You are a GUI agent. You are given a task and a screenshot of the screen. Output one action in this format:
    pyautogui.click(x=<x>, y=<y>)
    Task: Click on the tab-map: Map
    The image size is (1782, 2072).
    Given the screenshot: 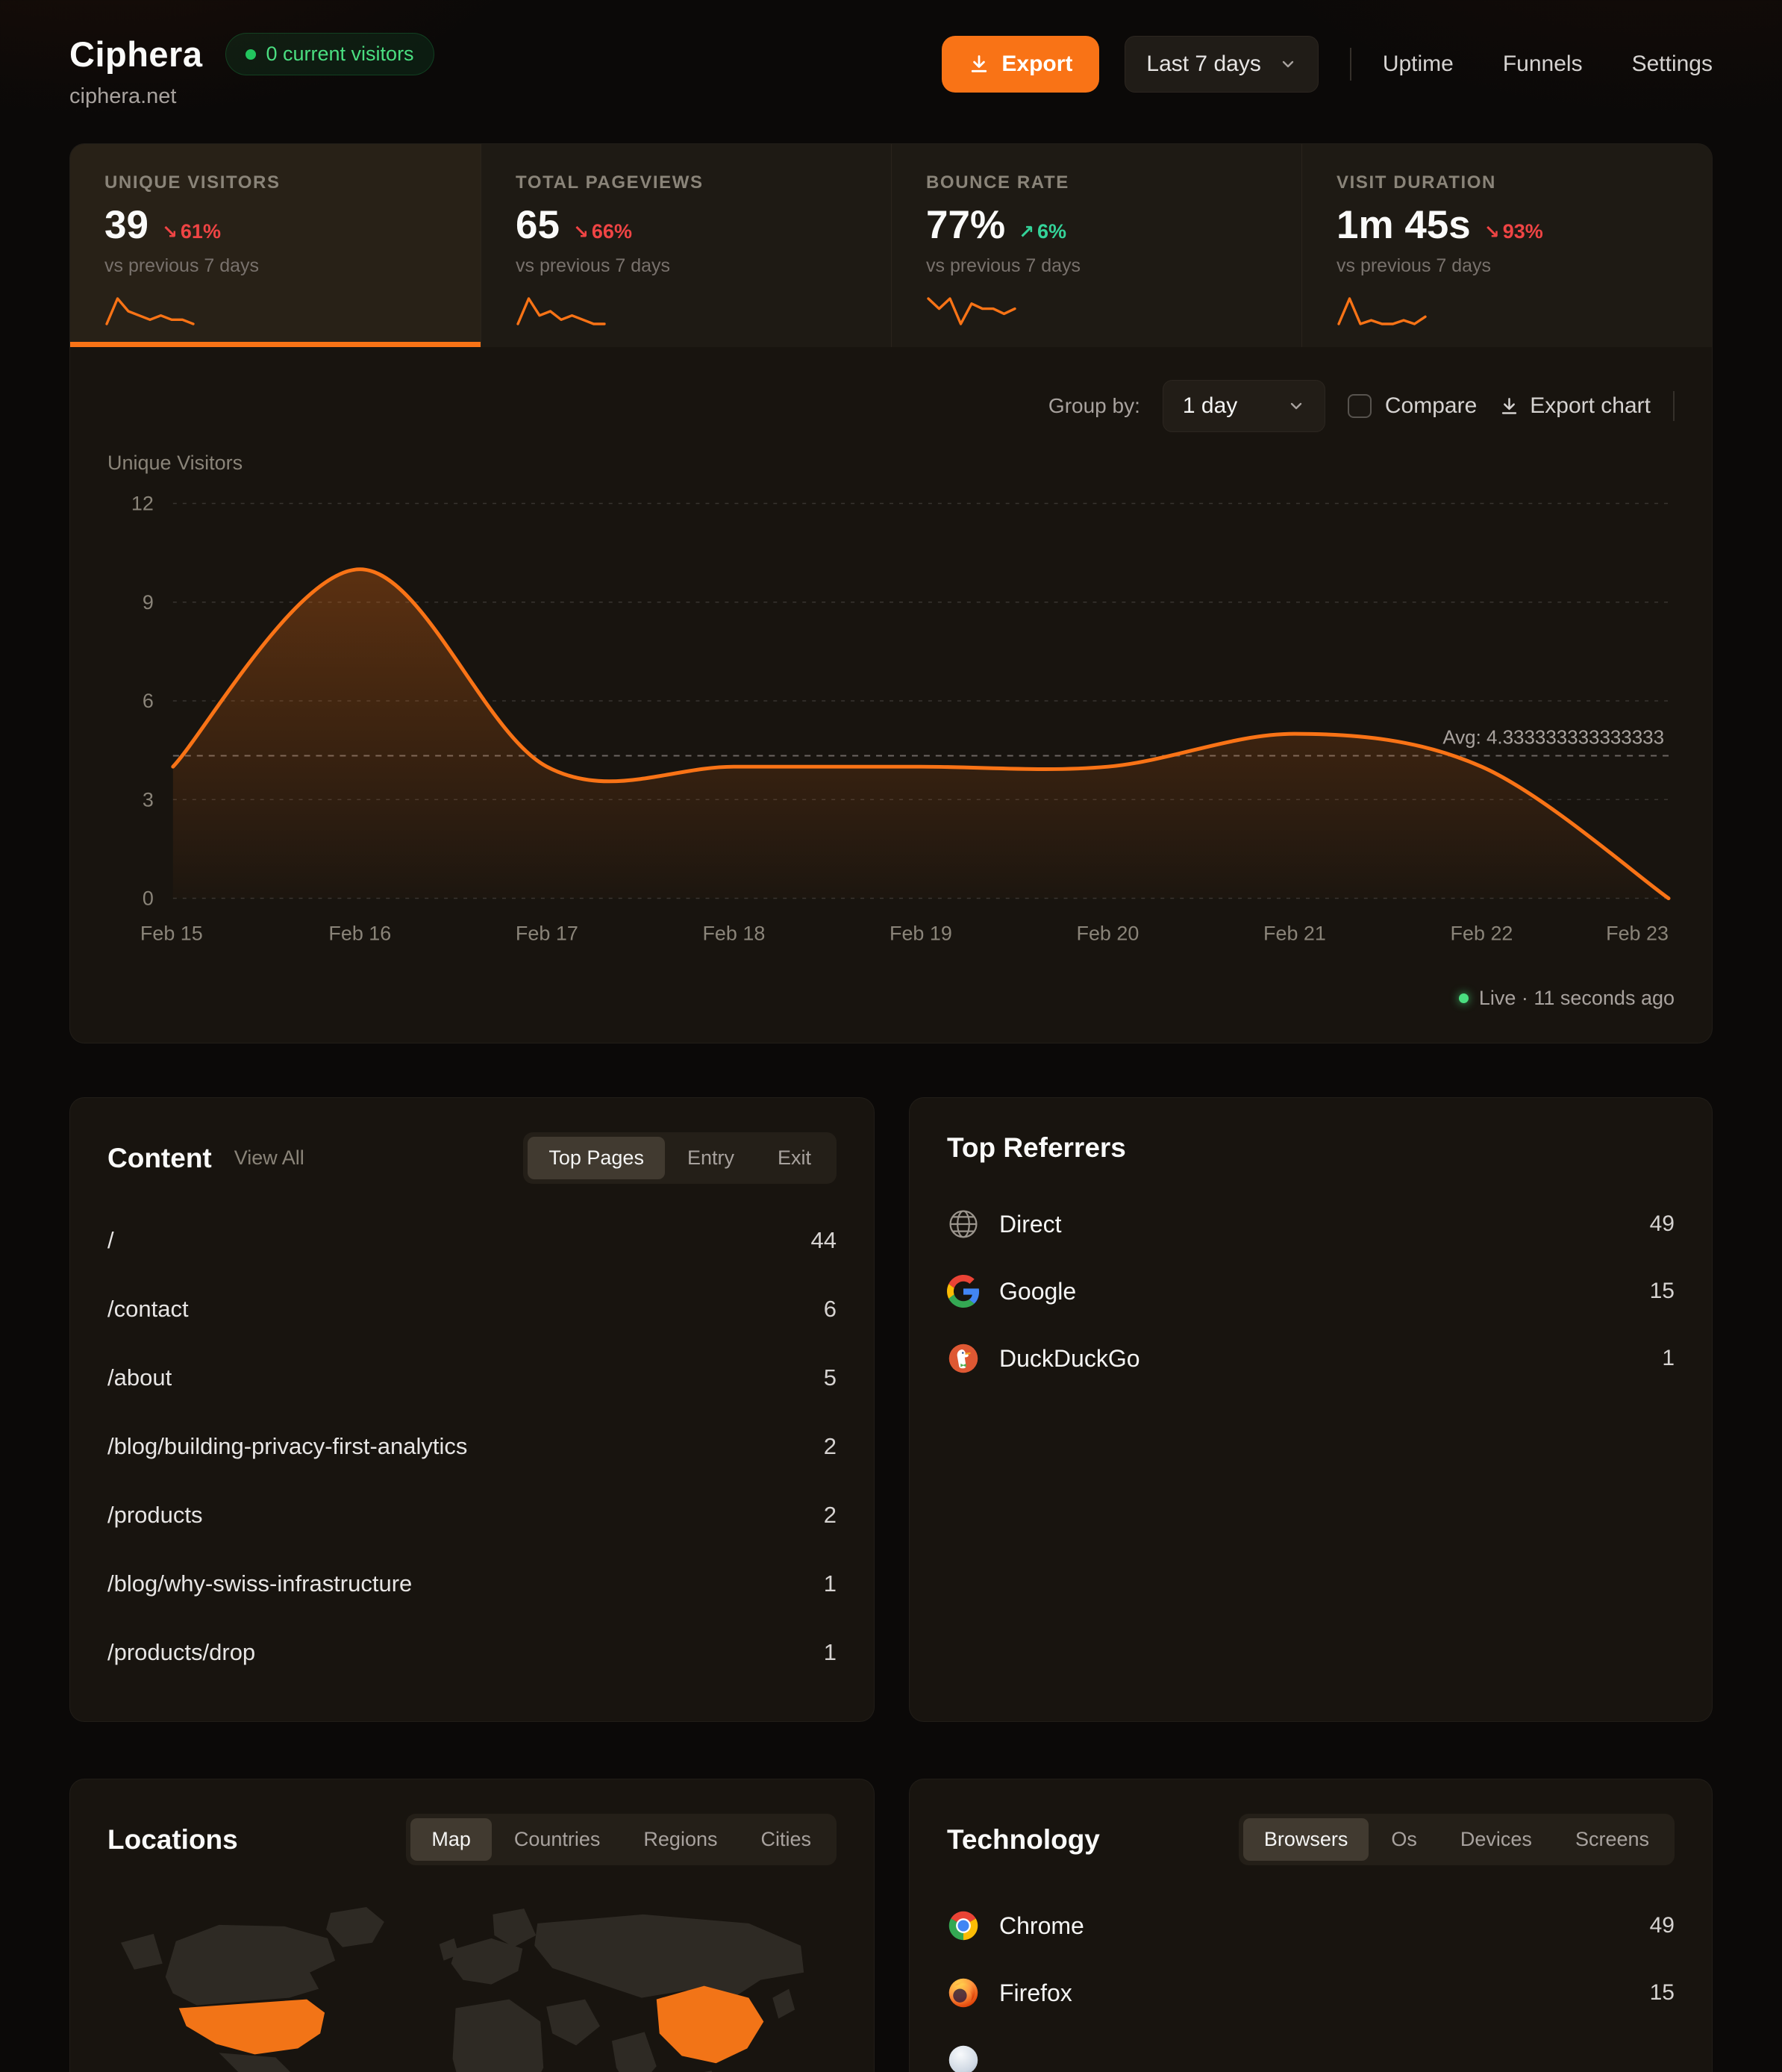 What is the action you would take?
    pyautogui.click(x=451, y=1839)
    